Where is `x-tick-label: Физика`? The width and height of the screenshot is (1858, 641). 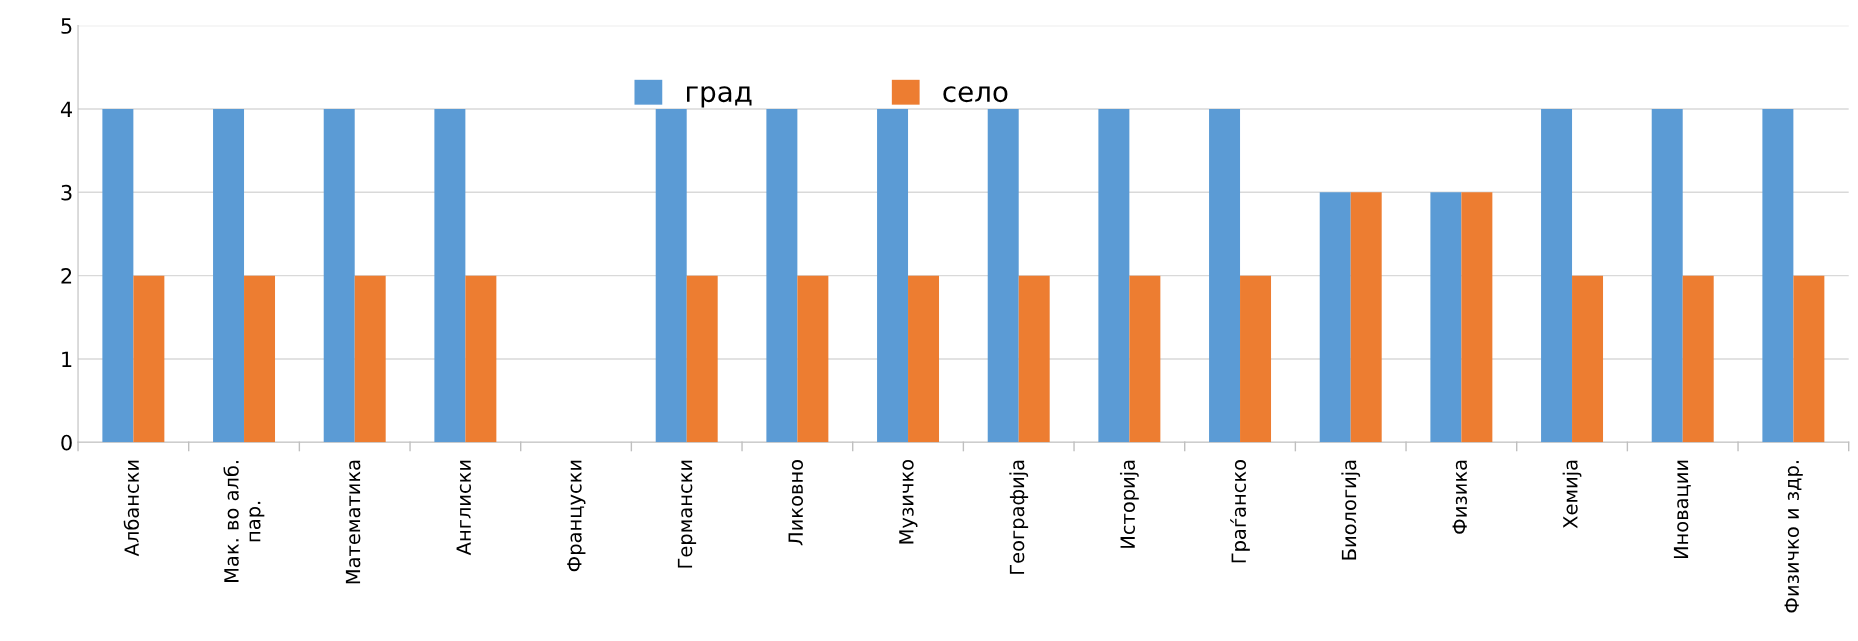 x-tick-label: Физика is located at coordinates (1460, 497).